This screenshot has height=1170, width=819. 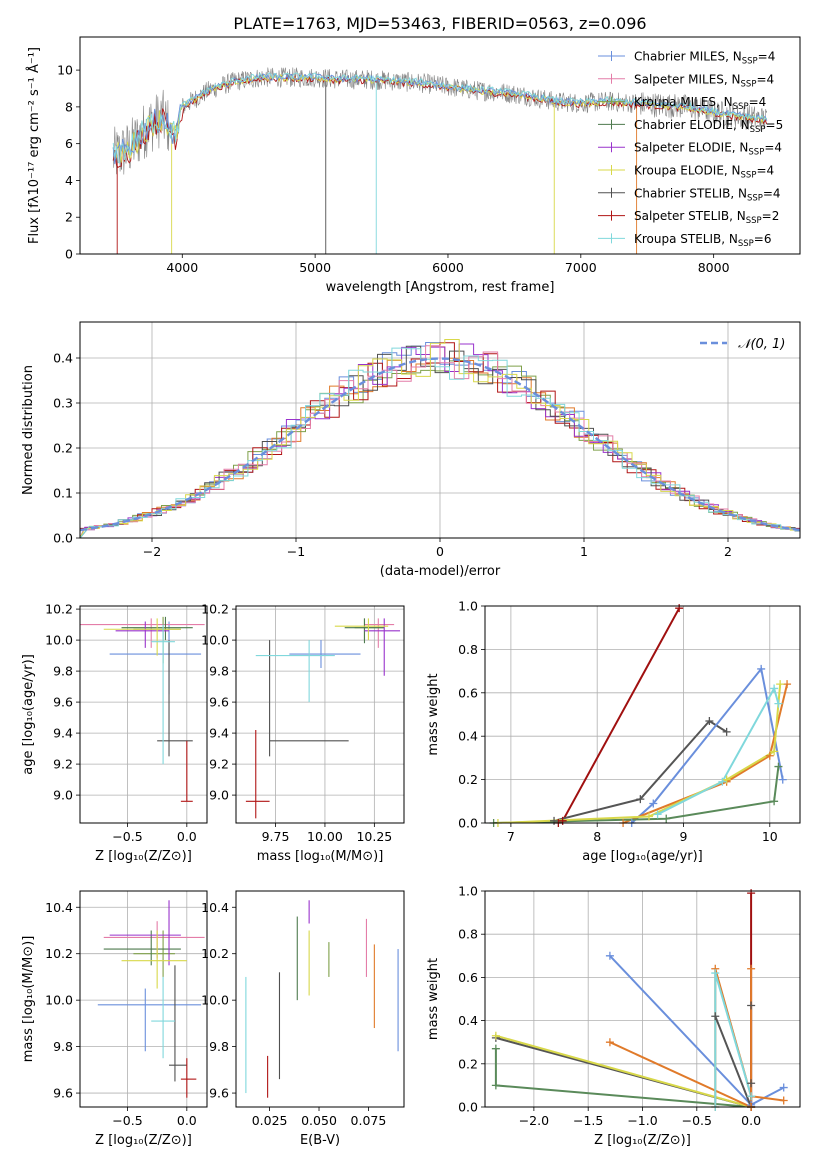 I want to click on legend-label-text: Salpeter MILES, N, so click(x=687, y=79).